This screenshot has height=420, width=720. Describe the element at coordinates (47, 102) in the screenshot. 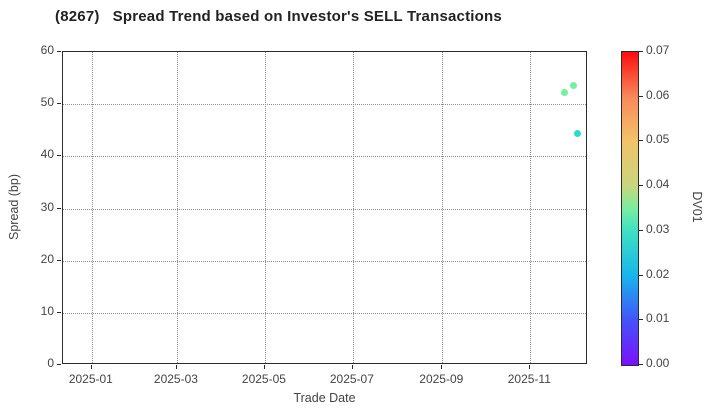

I see `y-tick-label: 50` at that location.